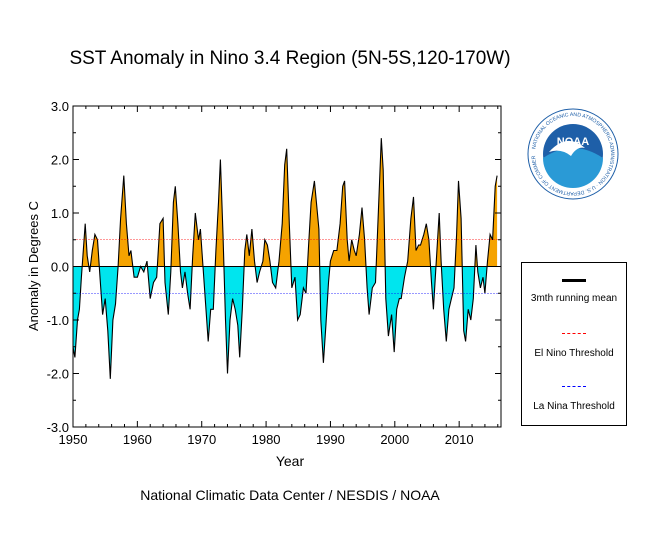 The image size is (650, 534). Describe the element at coordinates (574, 333) in the screenshot. I see `legend-line-el-nino` at that location.